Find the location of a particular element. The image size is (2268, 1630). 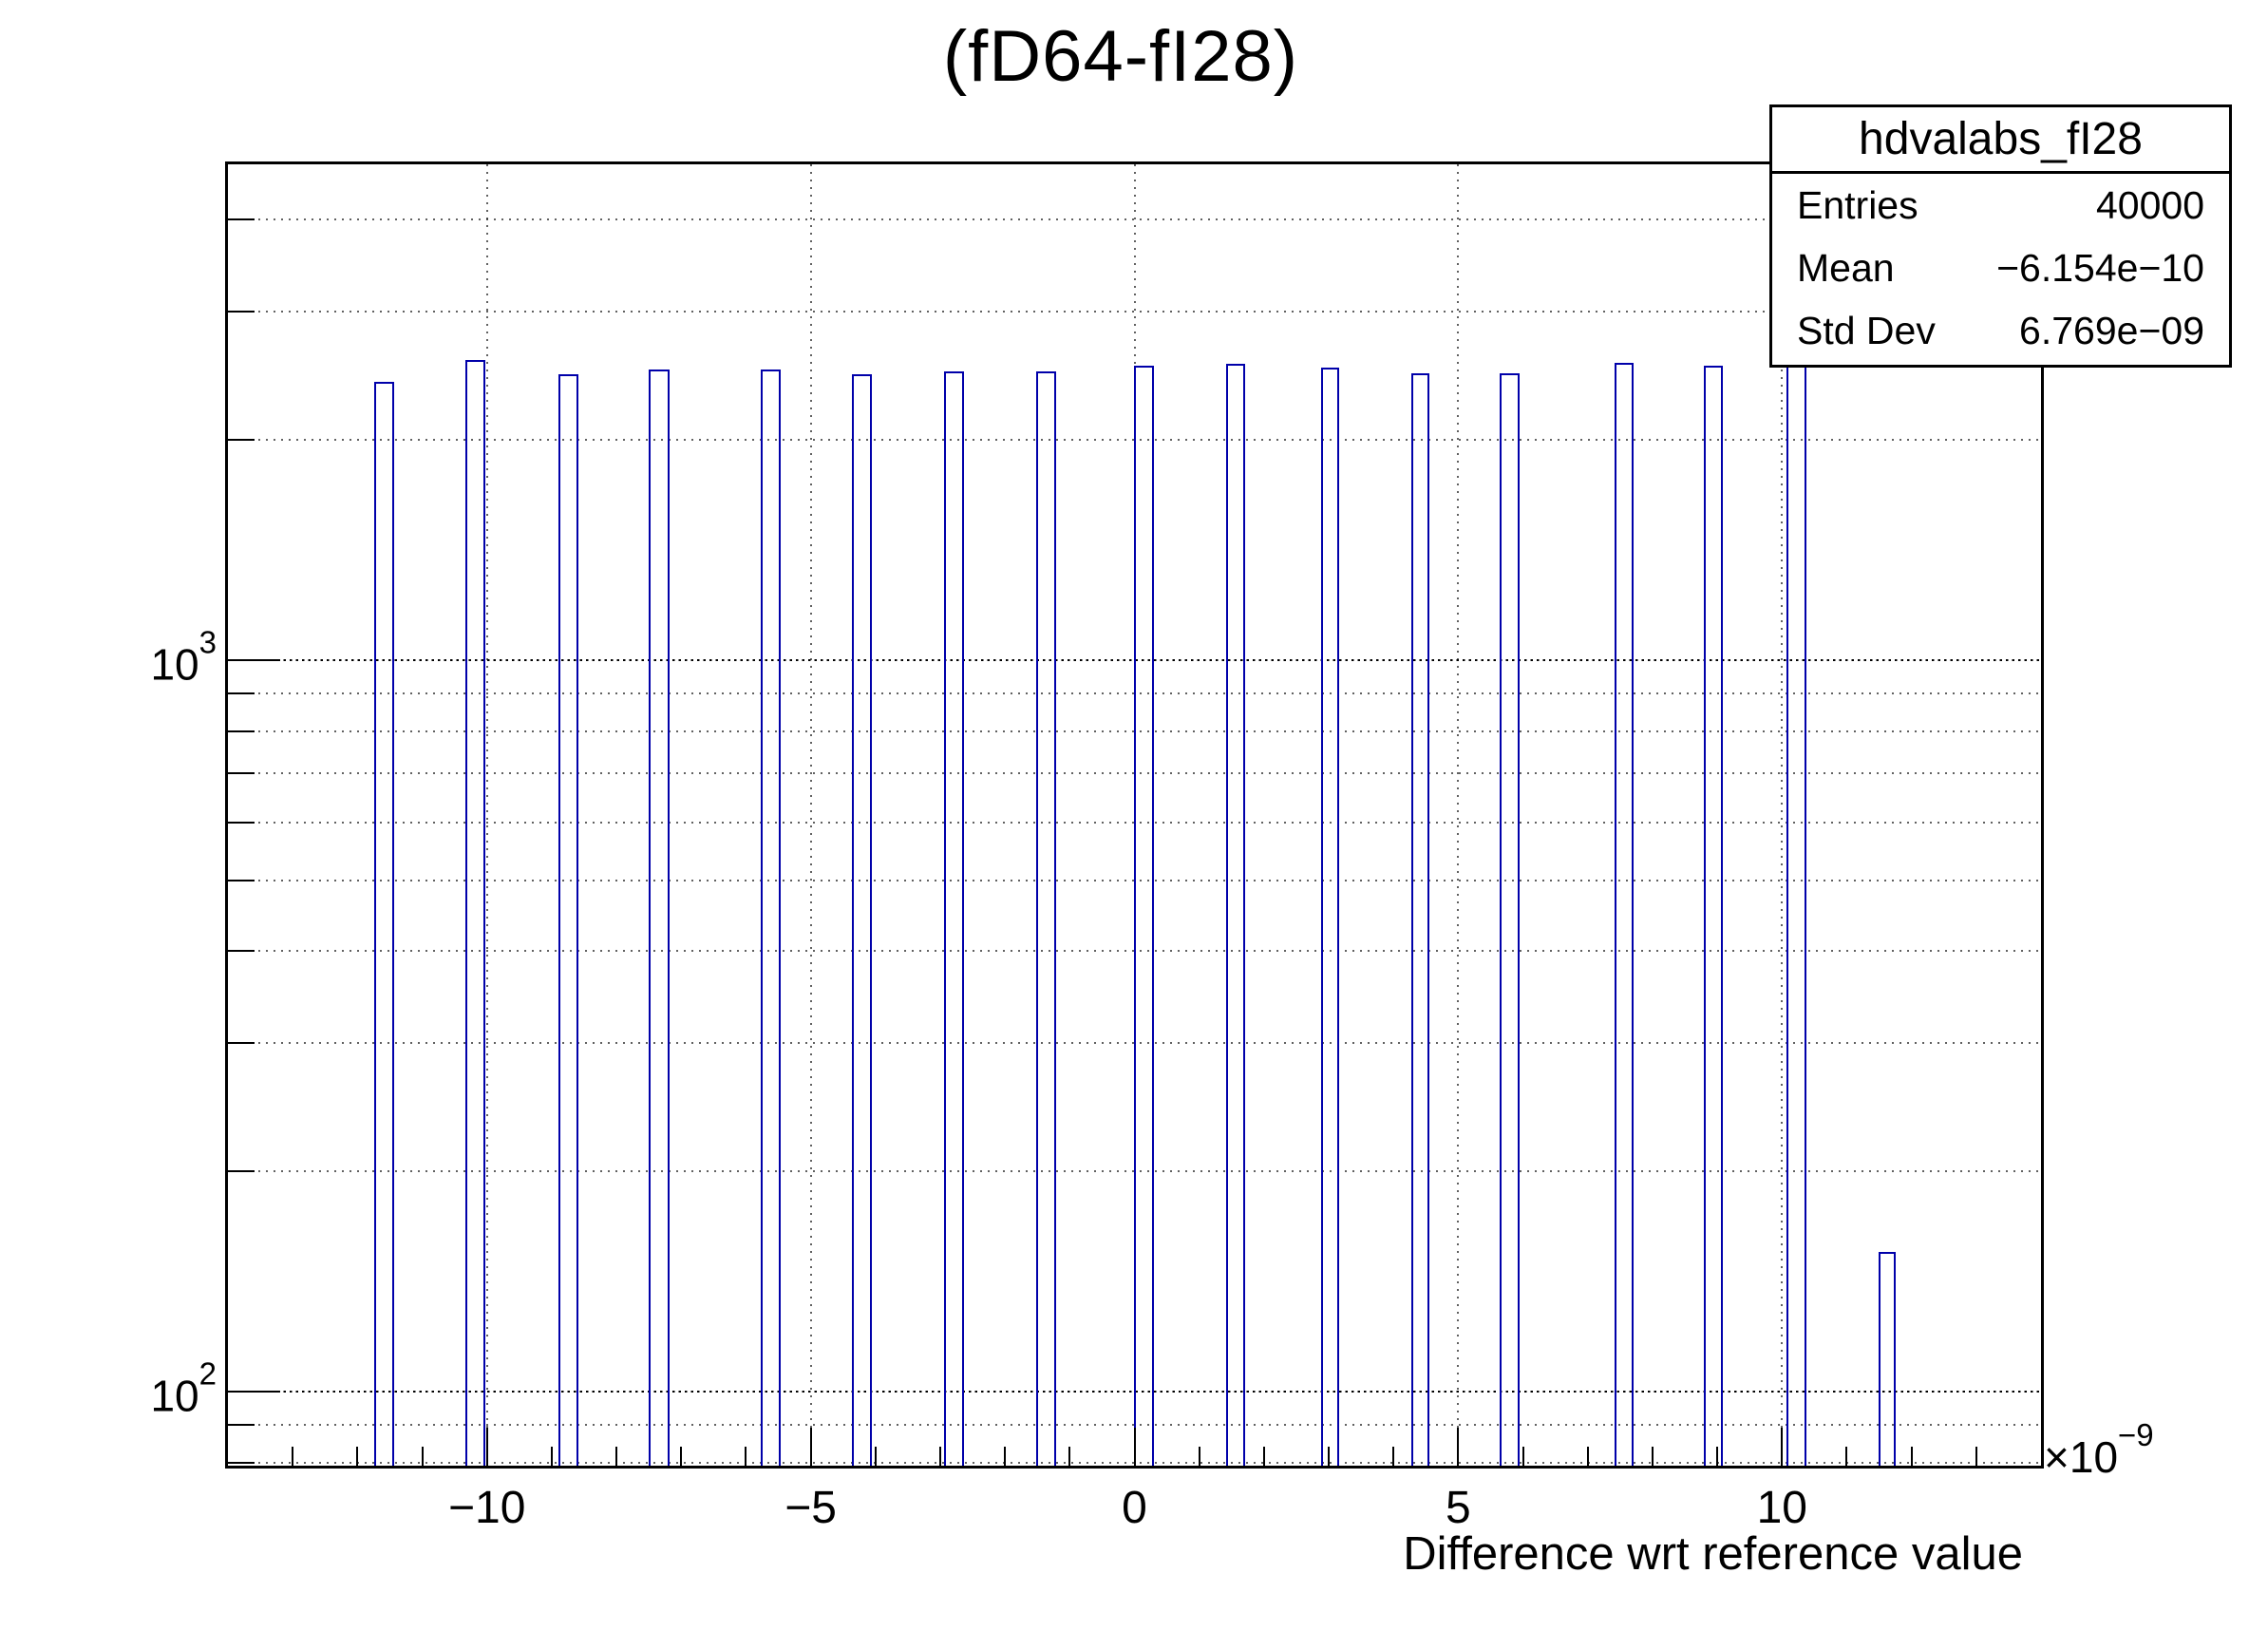

y-tick-label: 10² is located at coordinates (184, 1389).